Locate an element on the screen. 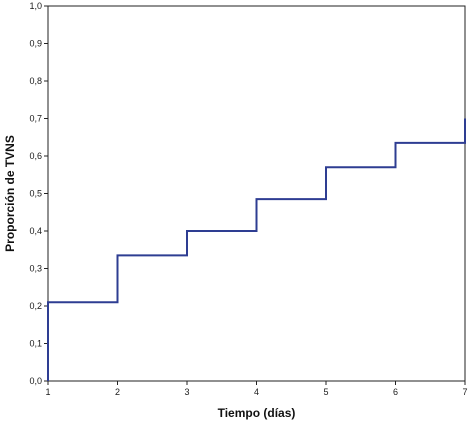  x-tick-label: 4 is located at coordinates (256, 392).